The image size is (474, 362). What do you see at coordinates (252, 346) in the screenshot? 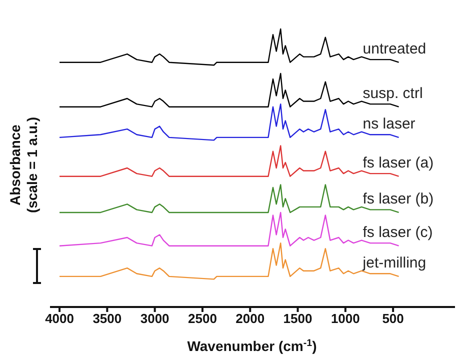
I see `x-axis-title: Wavenumber (cm$^{-1}$)` at bounding box center [252, 346].